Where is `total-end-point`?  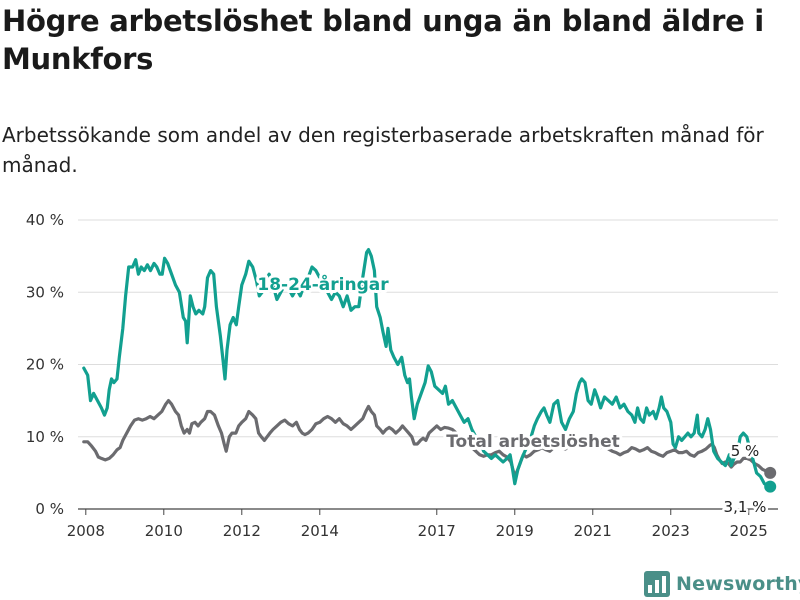
total-end-point is located at coordinates (770, 472).